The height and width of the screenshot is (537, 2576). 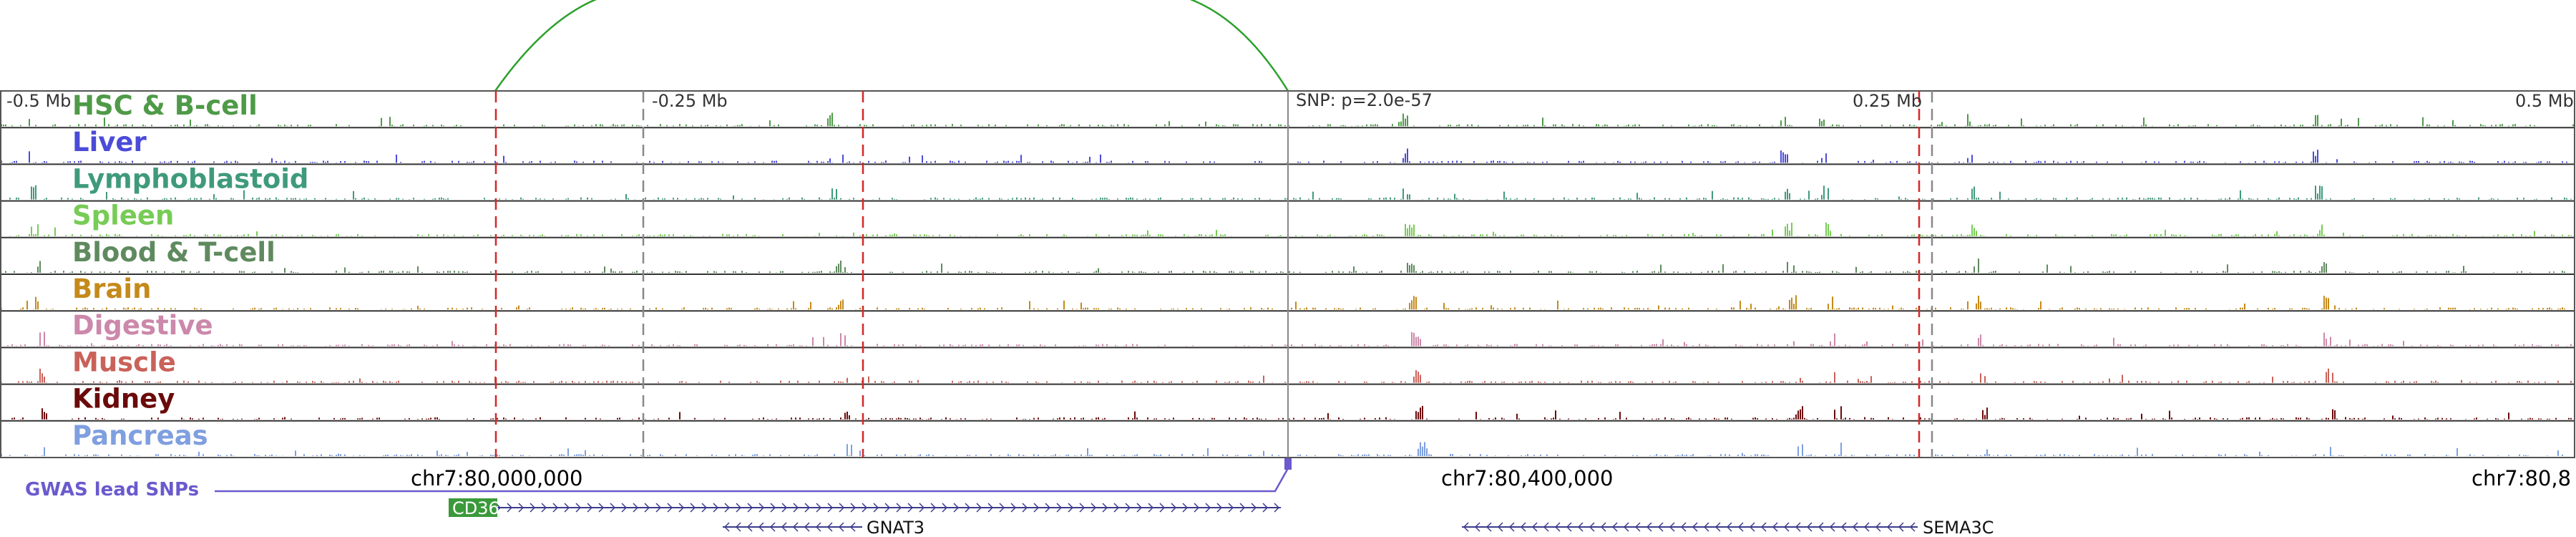 I want to click on gene-label: CD36, so click(x=475, y=508).